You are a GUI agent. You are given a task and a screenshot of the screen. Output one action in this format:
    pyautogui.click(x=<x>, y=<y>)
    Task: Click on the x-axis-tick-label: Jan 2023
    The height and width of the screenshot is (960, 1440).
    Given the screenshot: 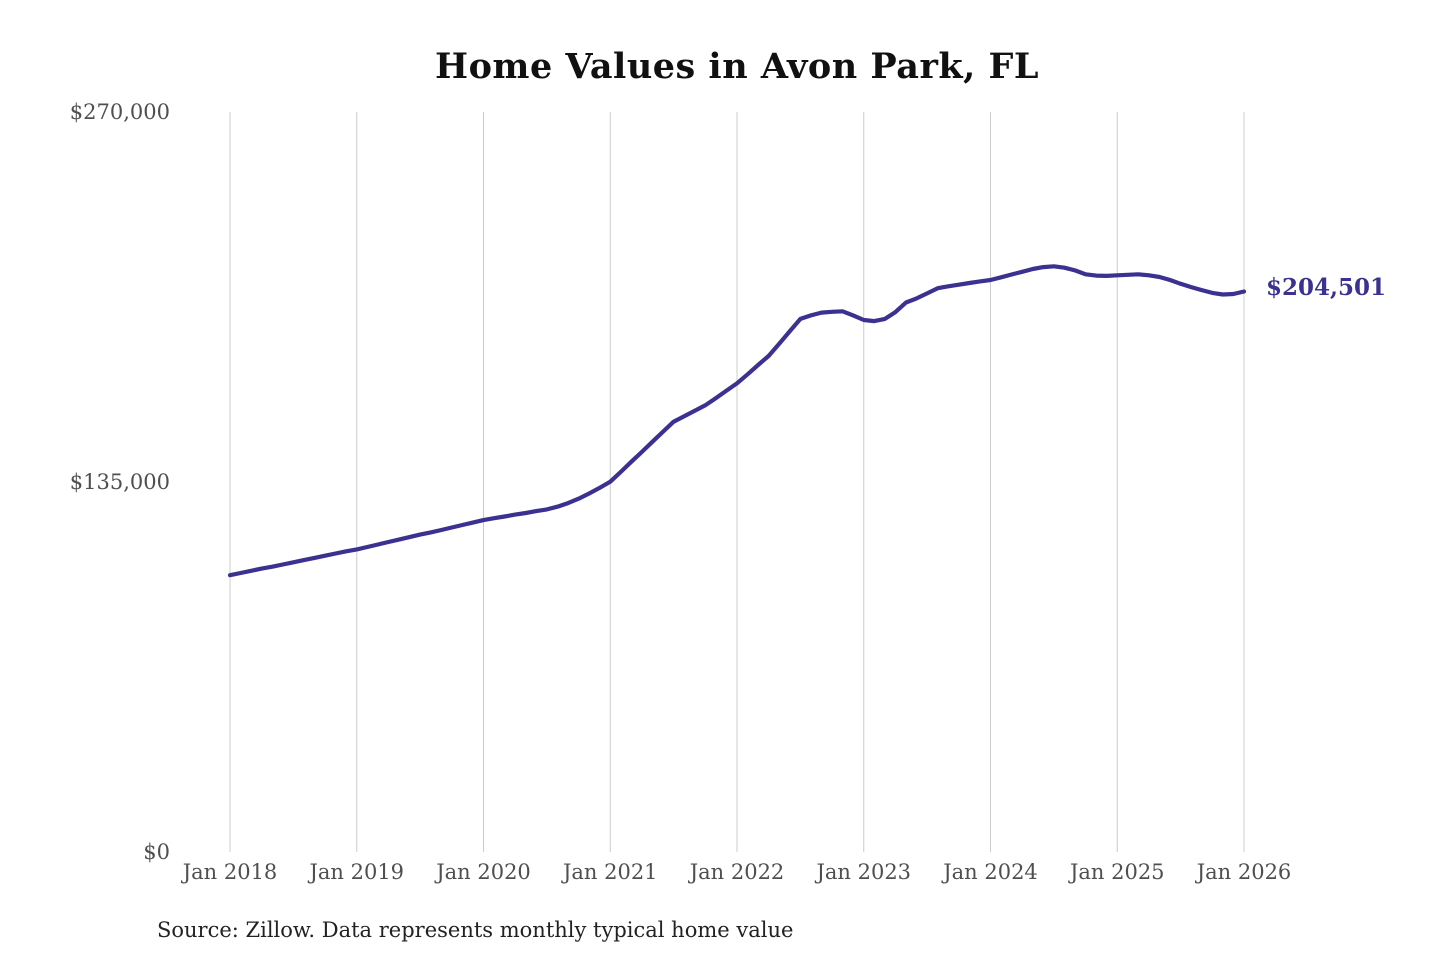 What is the action you would take?
    pyautogui.click(x=862, y=872)
    